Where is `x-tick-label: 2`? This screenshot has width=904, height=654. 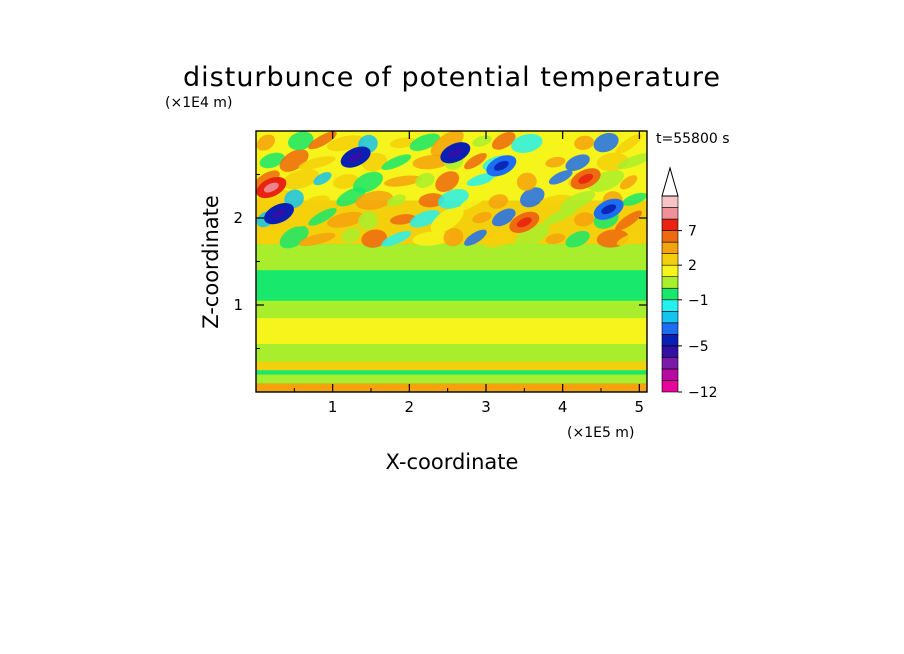
x-tick-label: 2 is located at coordinates (410, 407).